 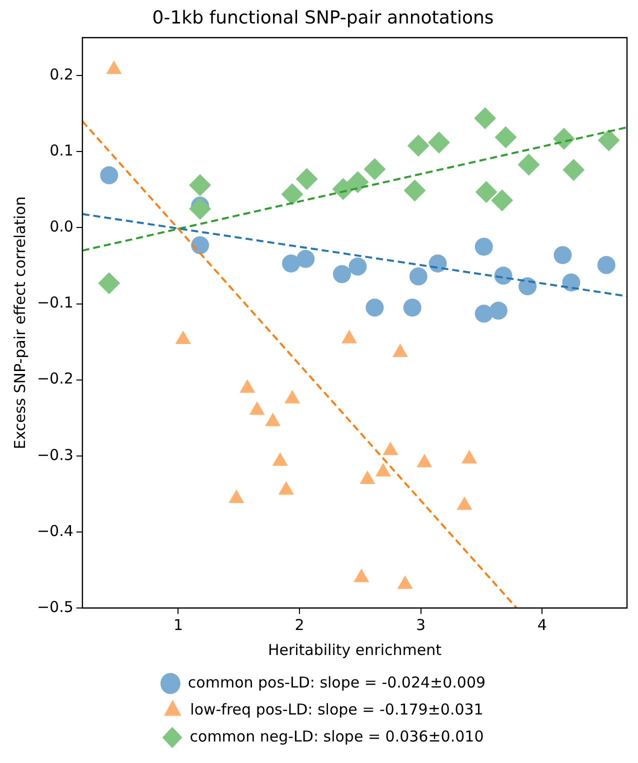 I want to click on y-tick-label: 0.2, so click(x=62, y=75).